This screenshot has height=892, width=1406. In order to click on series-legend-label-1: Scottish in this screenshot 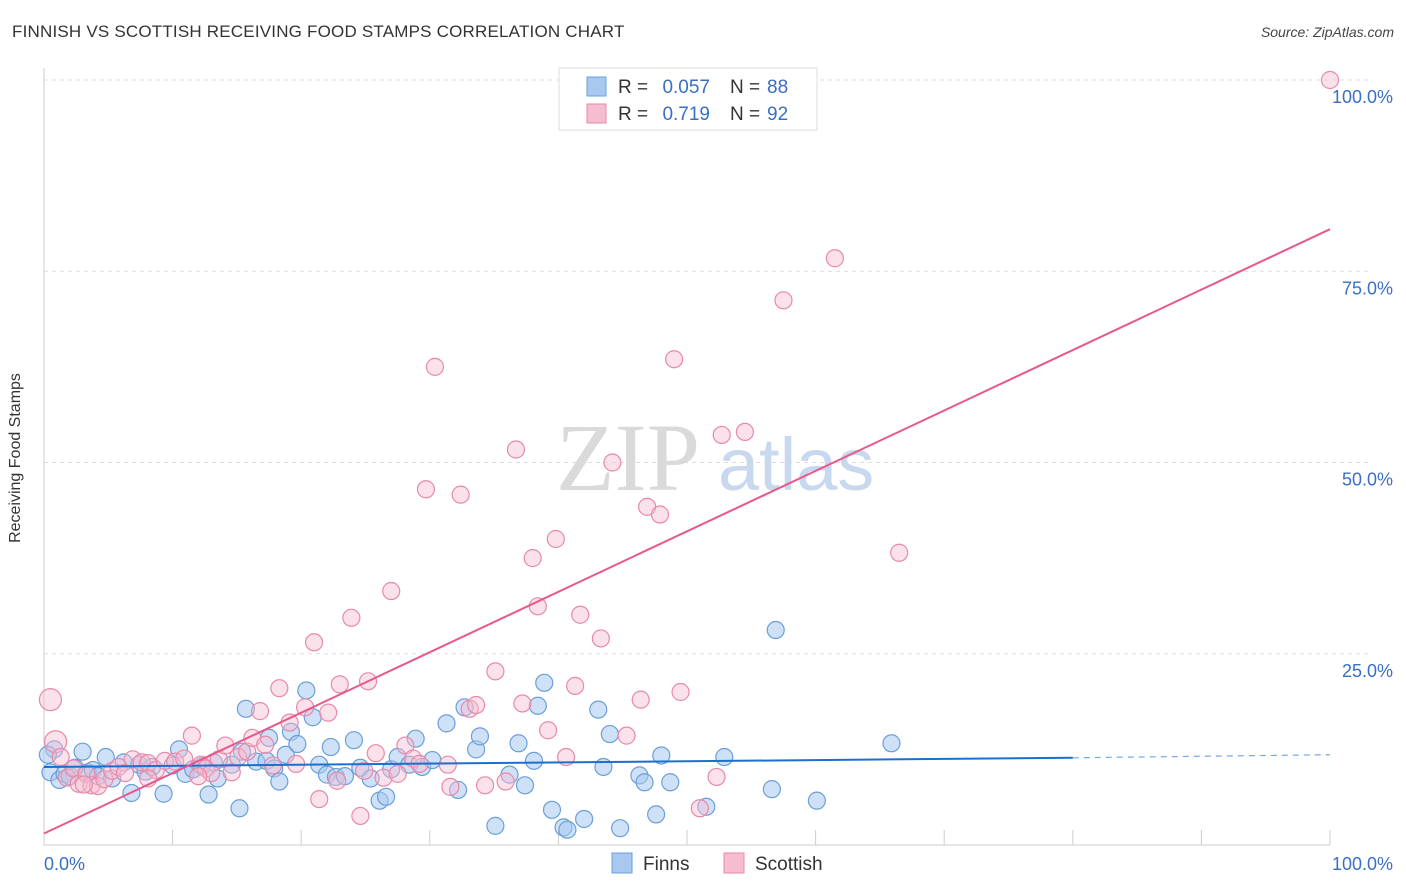, I will do `click(789, 864)`.